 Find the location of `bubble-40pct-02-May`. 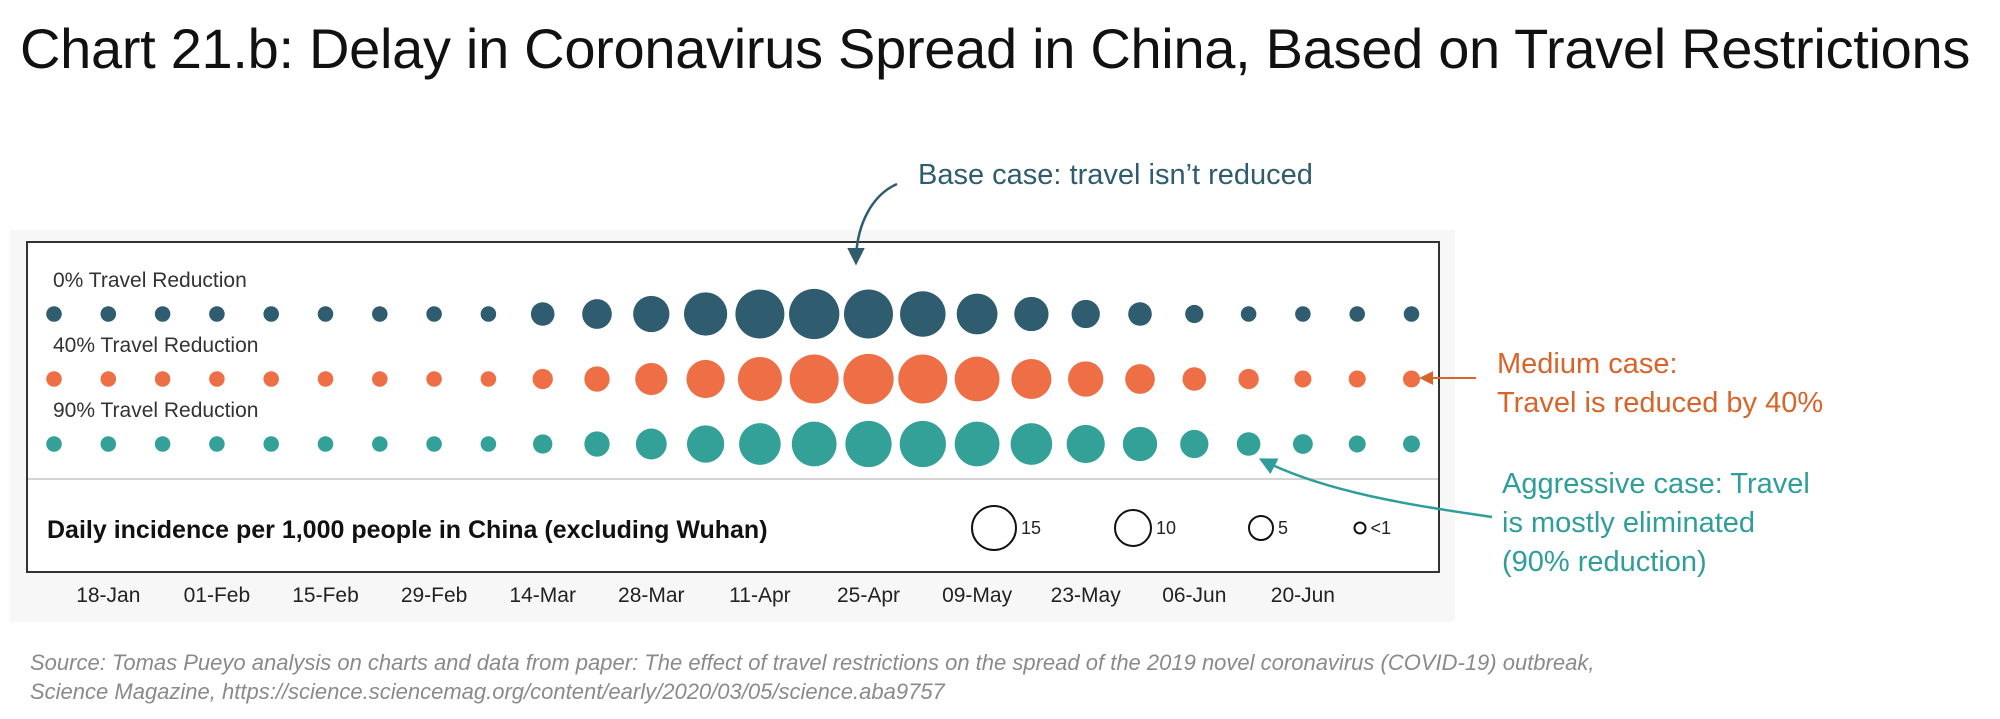

bubble-40pct-02-May is located at coordinates (923, 379).